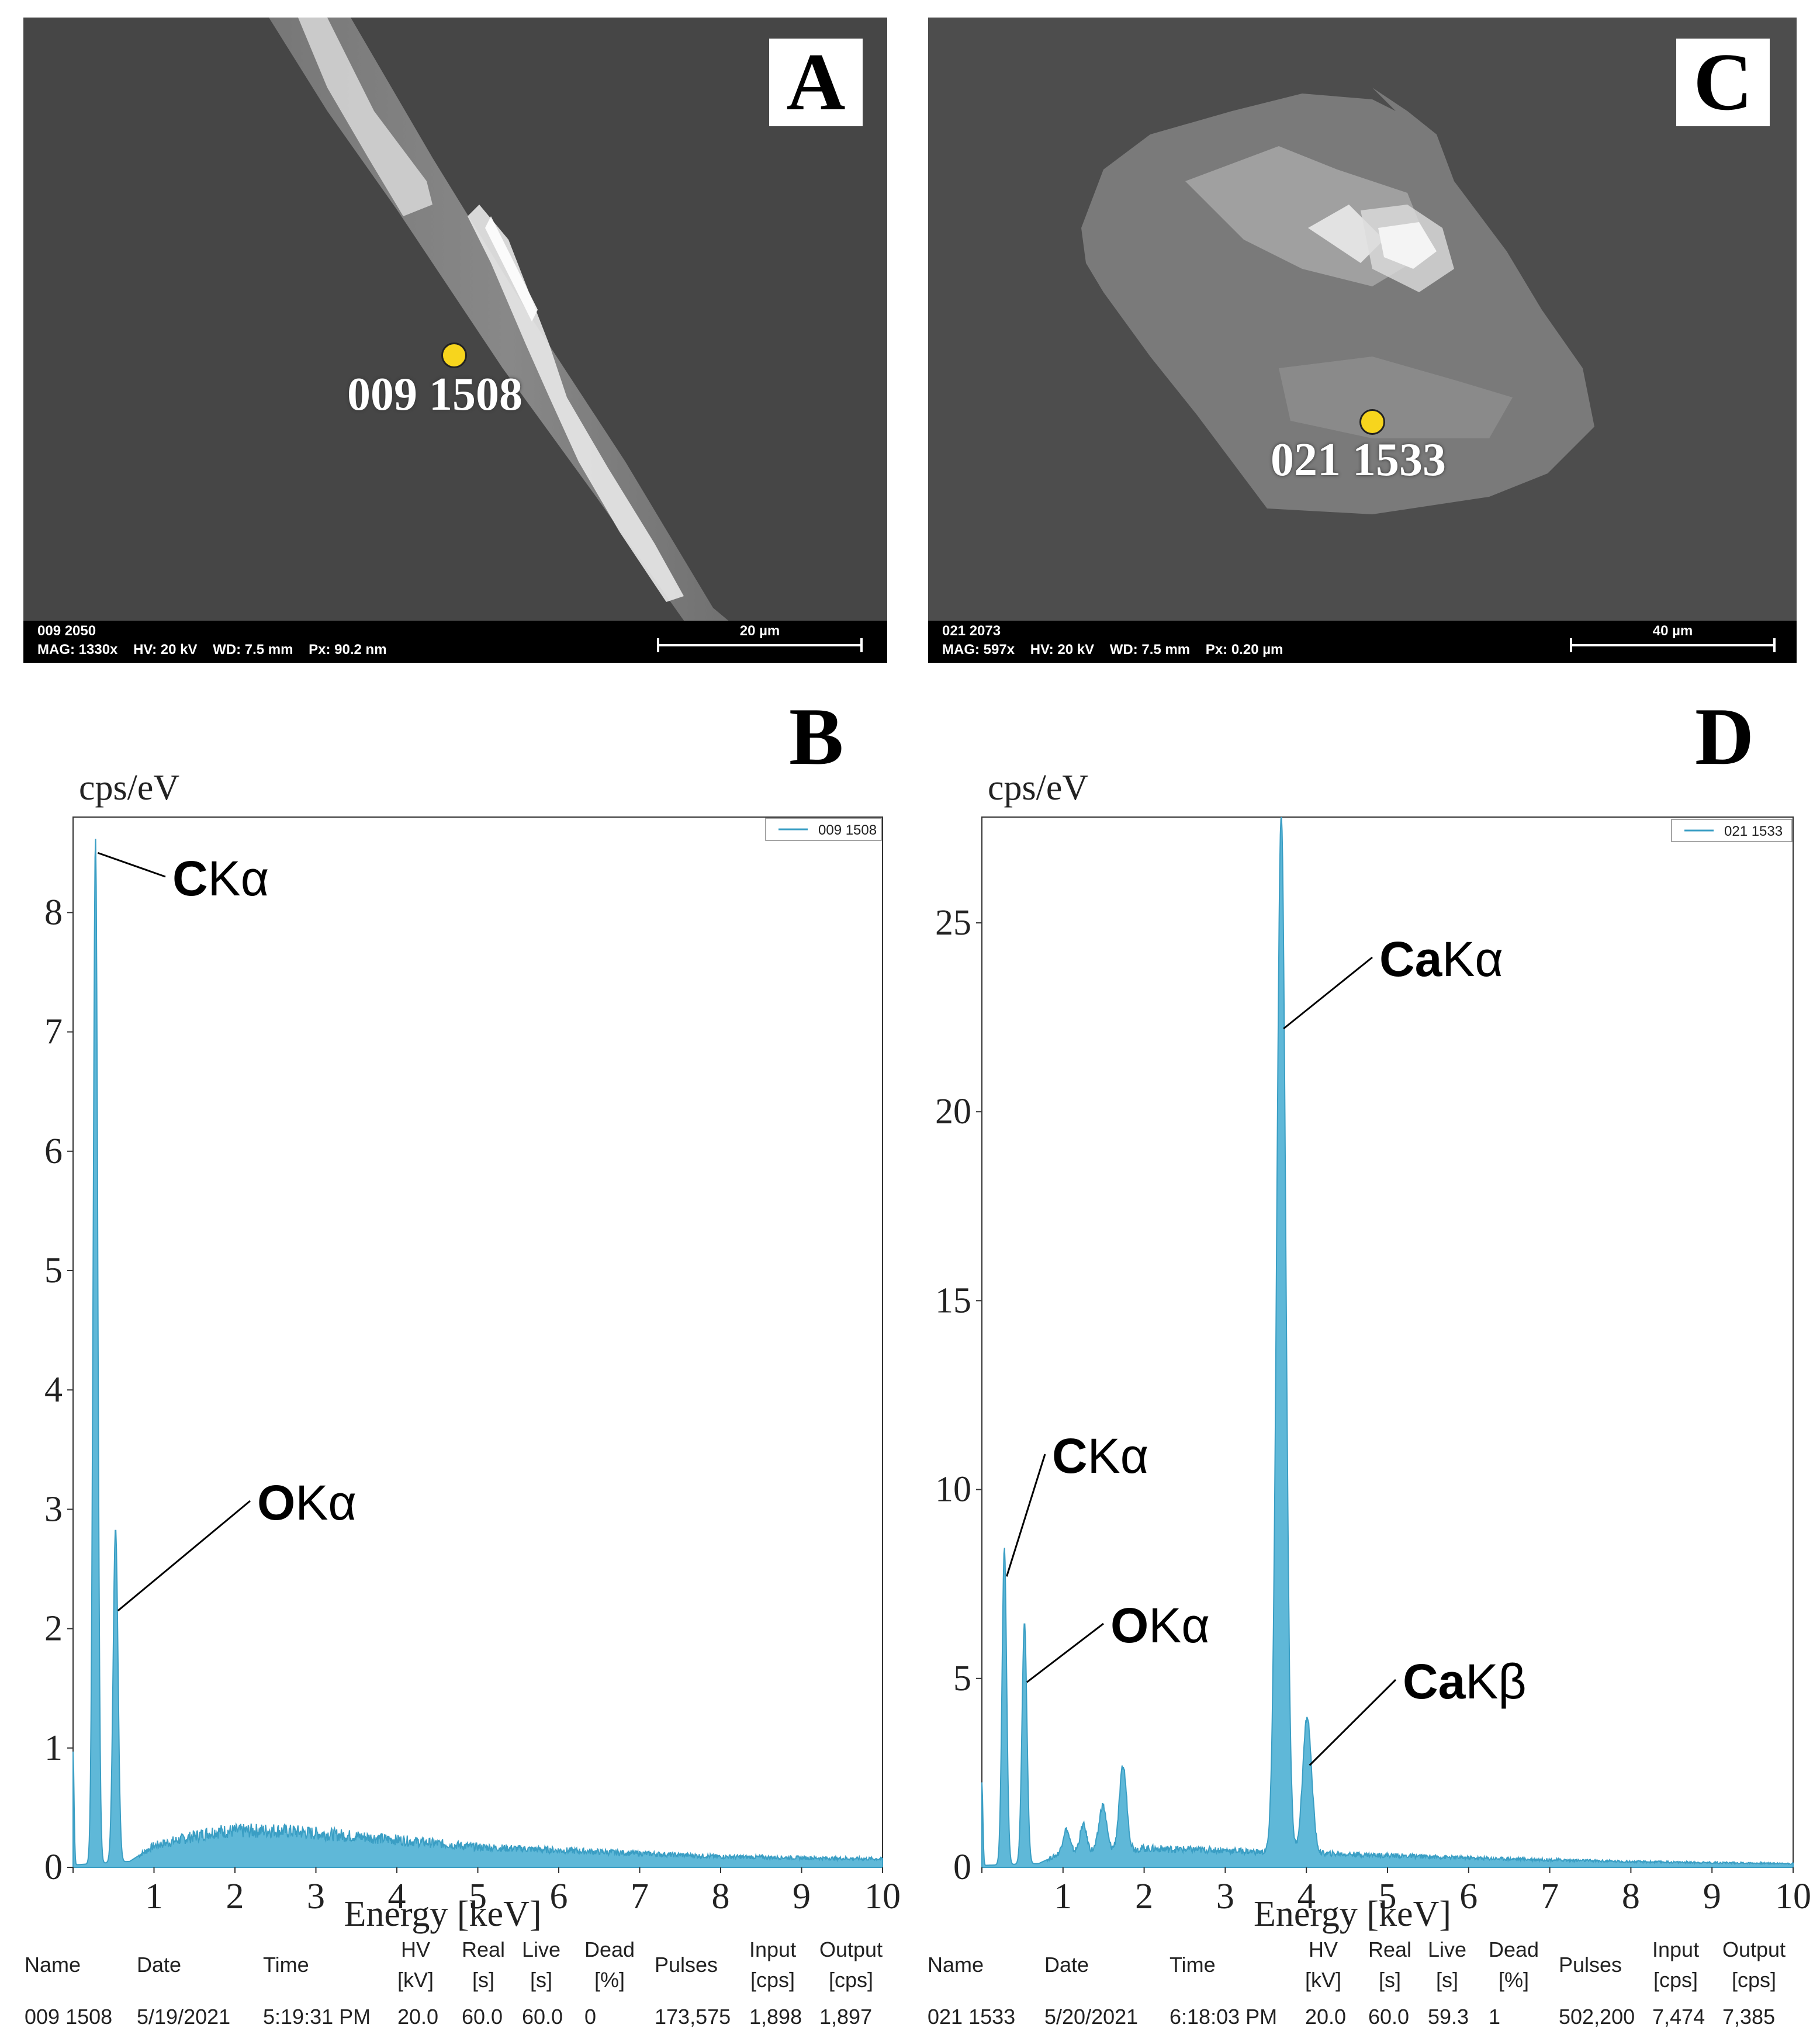 This screenshot has height=2038, width=1820. I want to click on peak-annotation: OKα, so click(1118, 1640).